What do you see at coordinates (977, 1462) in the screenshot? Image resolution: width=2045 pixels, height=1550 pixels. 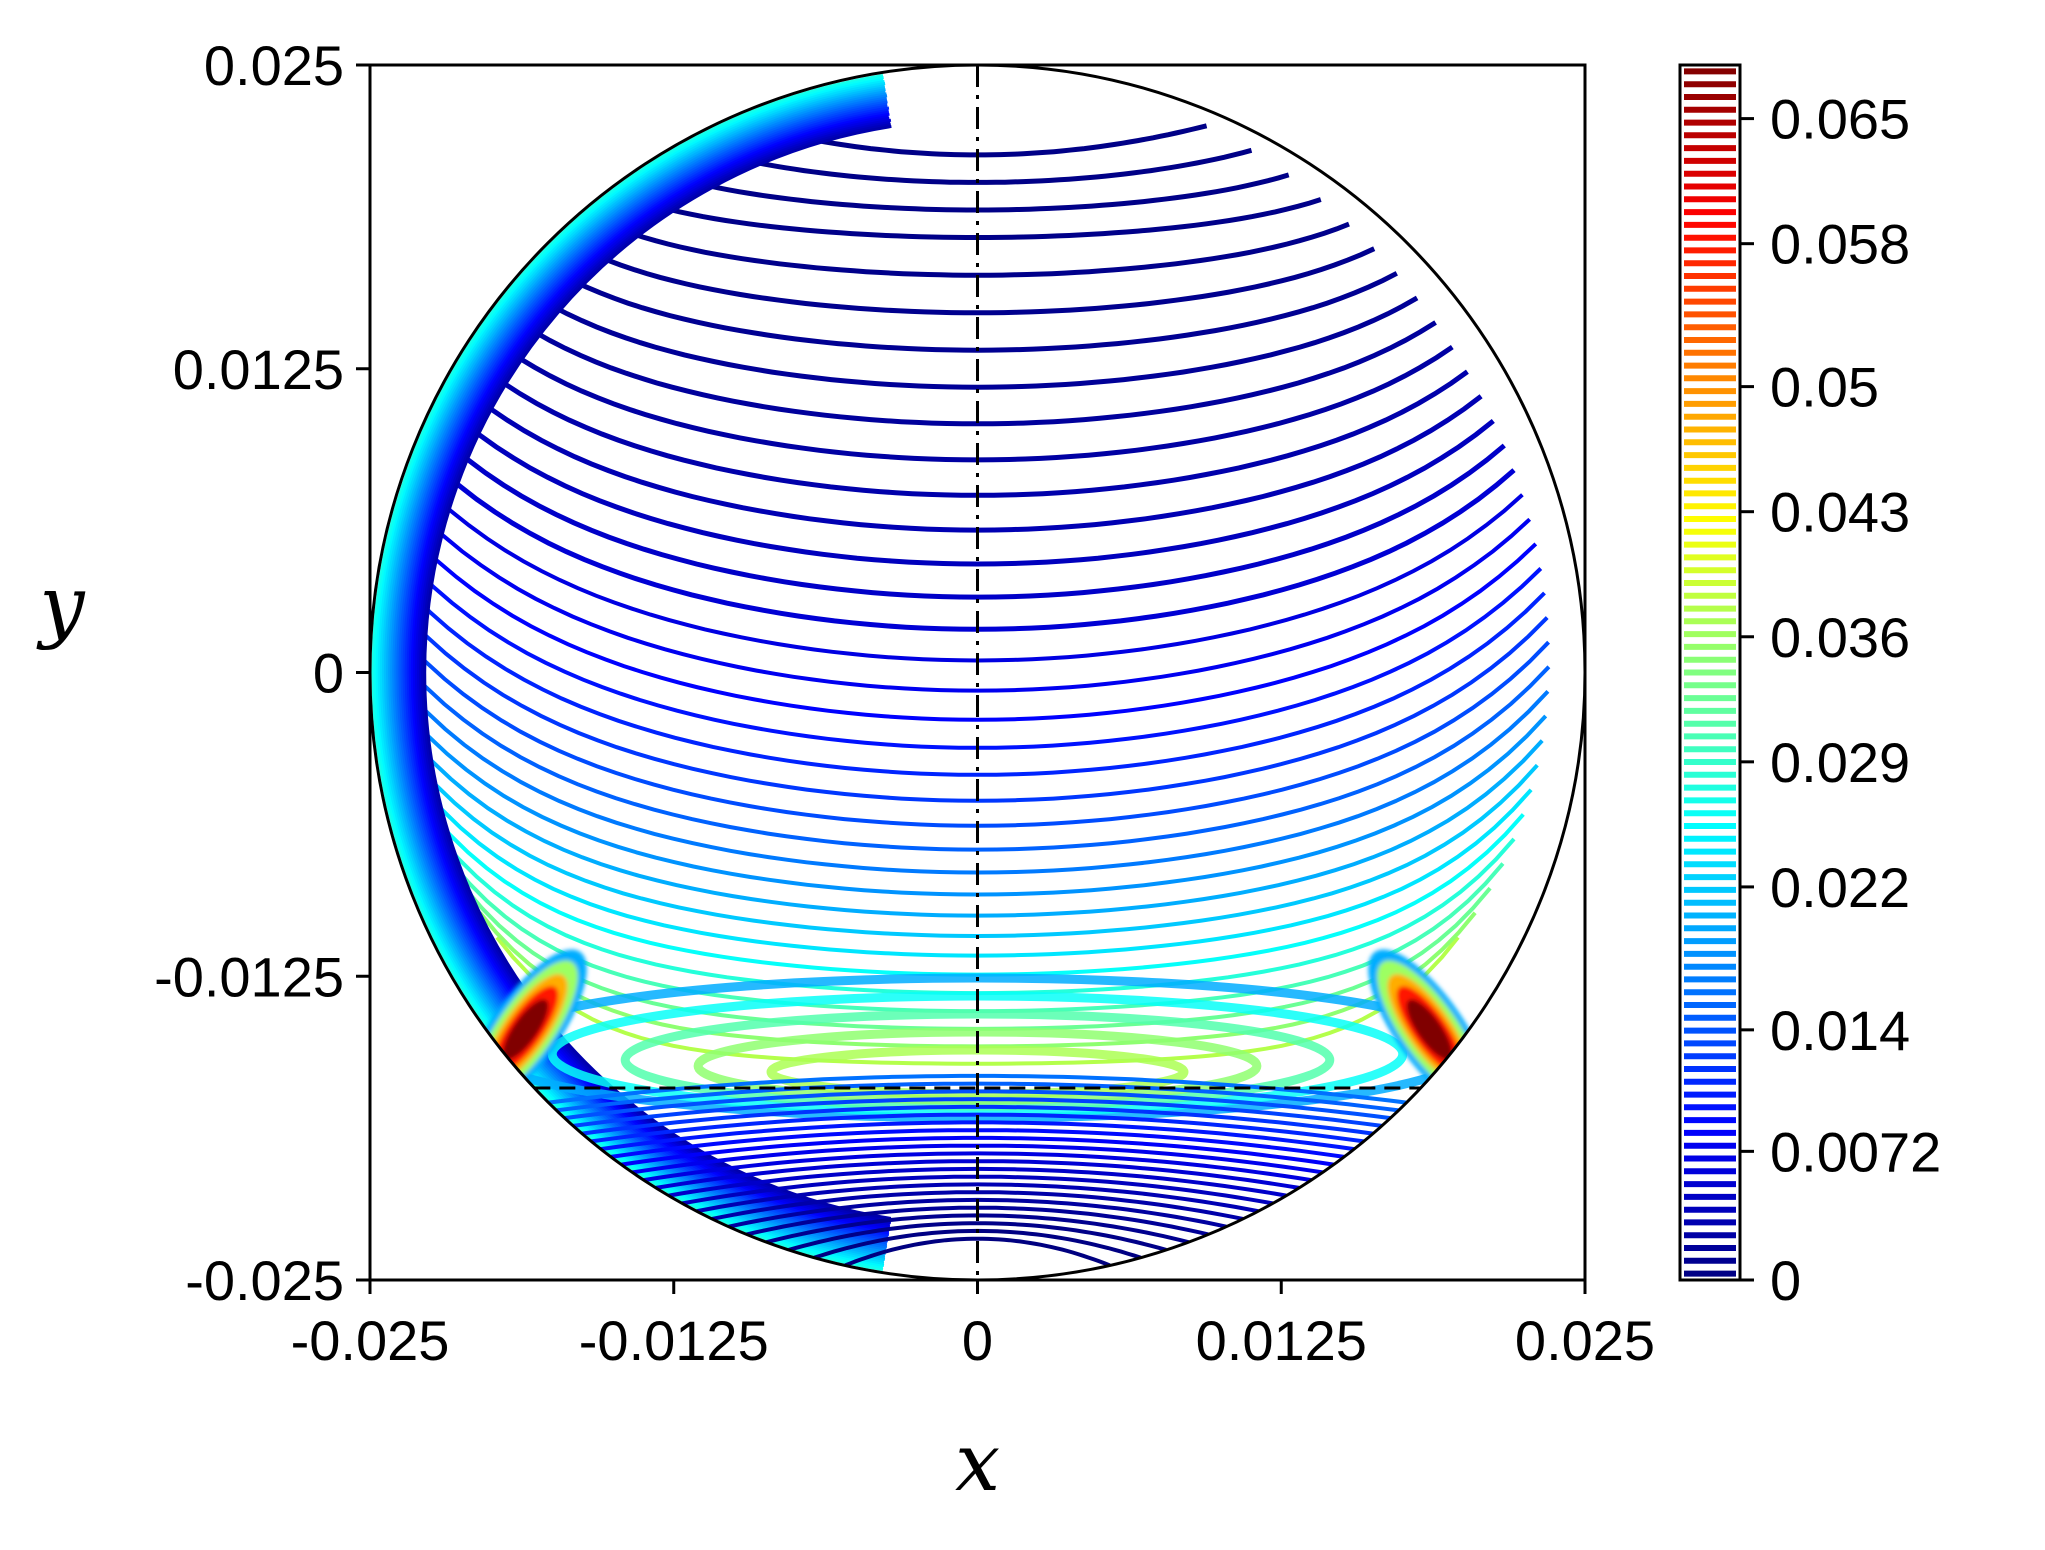 I see `x-axis-title: x` at bounding box center [977, 1462].